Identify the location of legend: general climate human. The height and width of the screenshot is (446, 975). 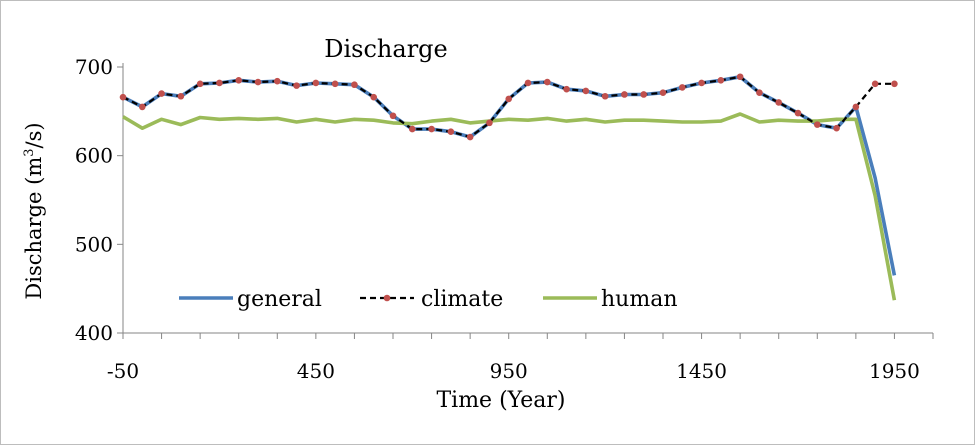
(428, 299).